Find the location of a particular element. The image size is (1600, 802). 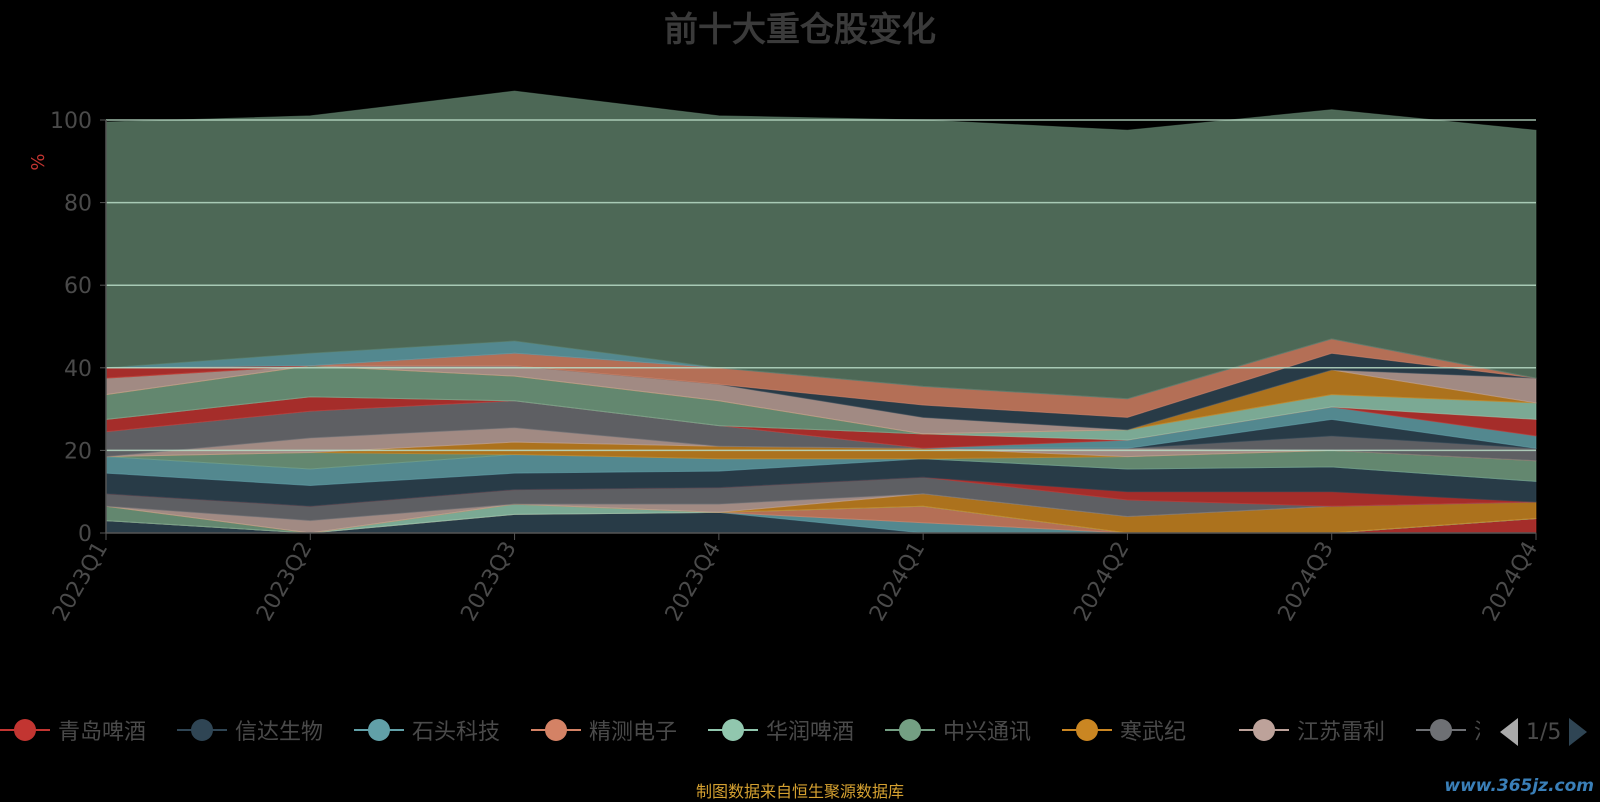

legend-item: 寒武纪 is located at coordinates (1124, 730).